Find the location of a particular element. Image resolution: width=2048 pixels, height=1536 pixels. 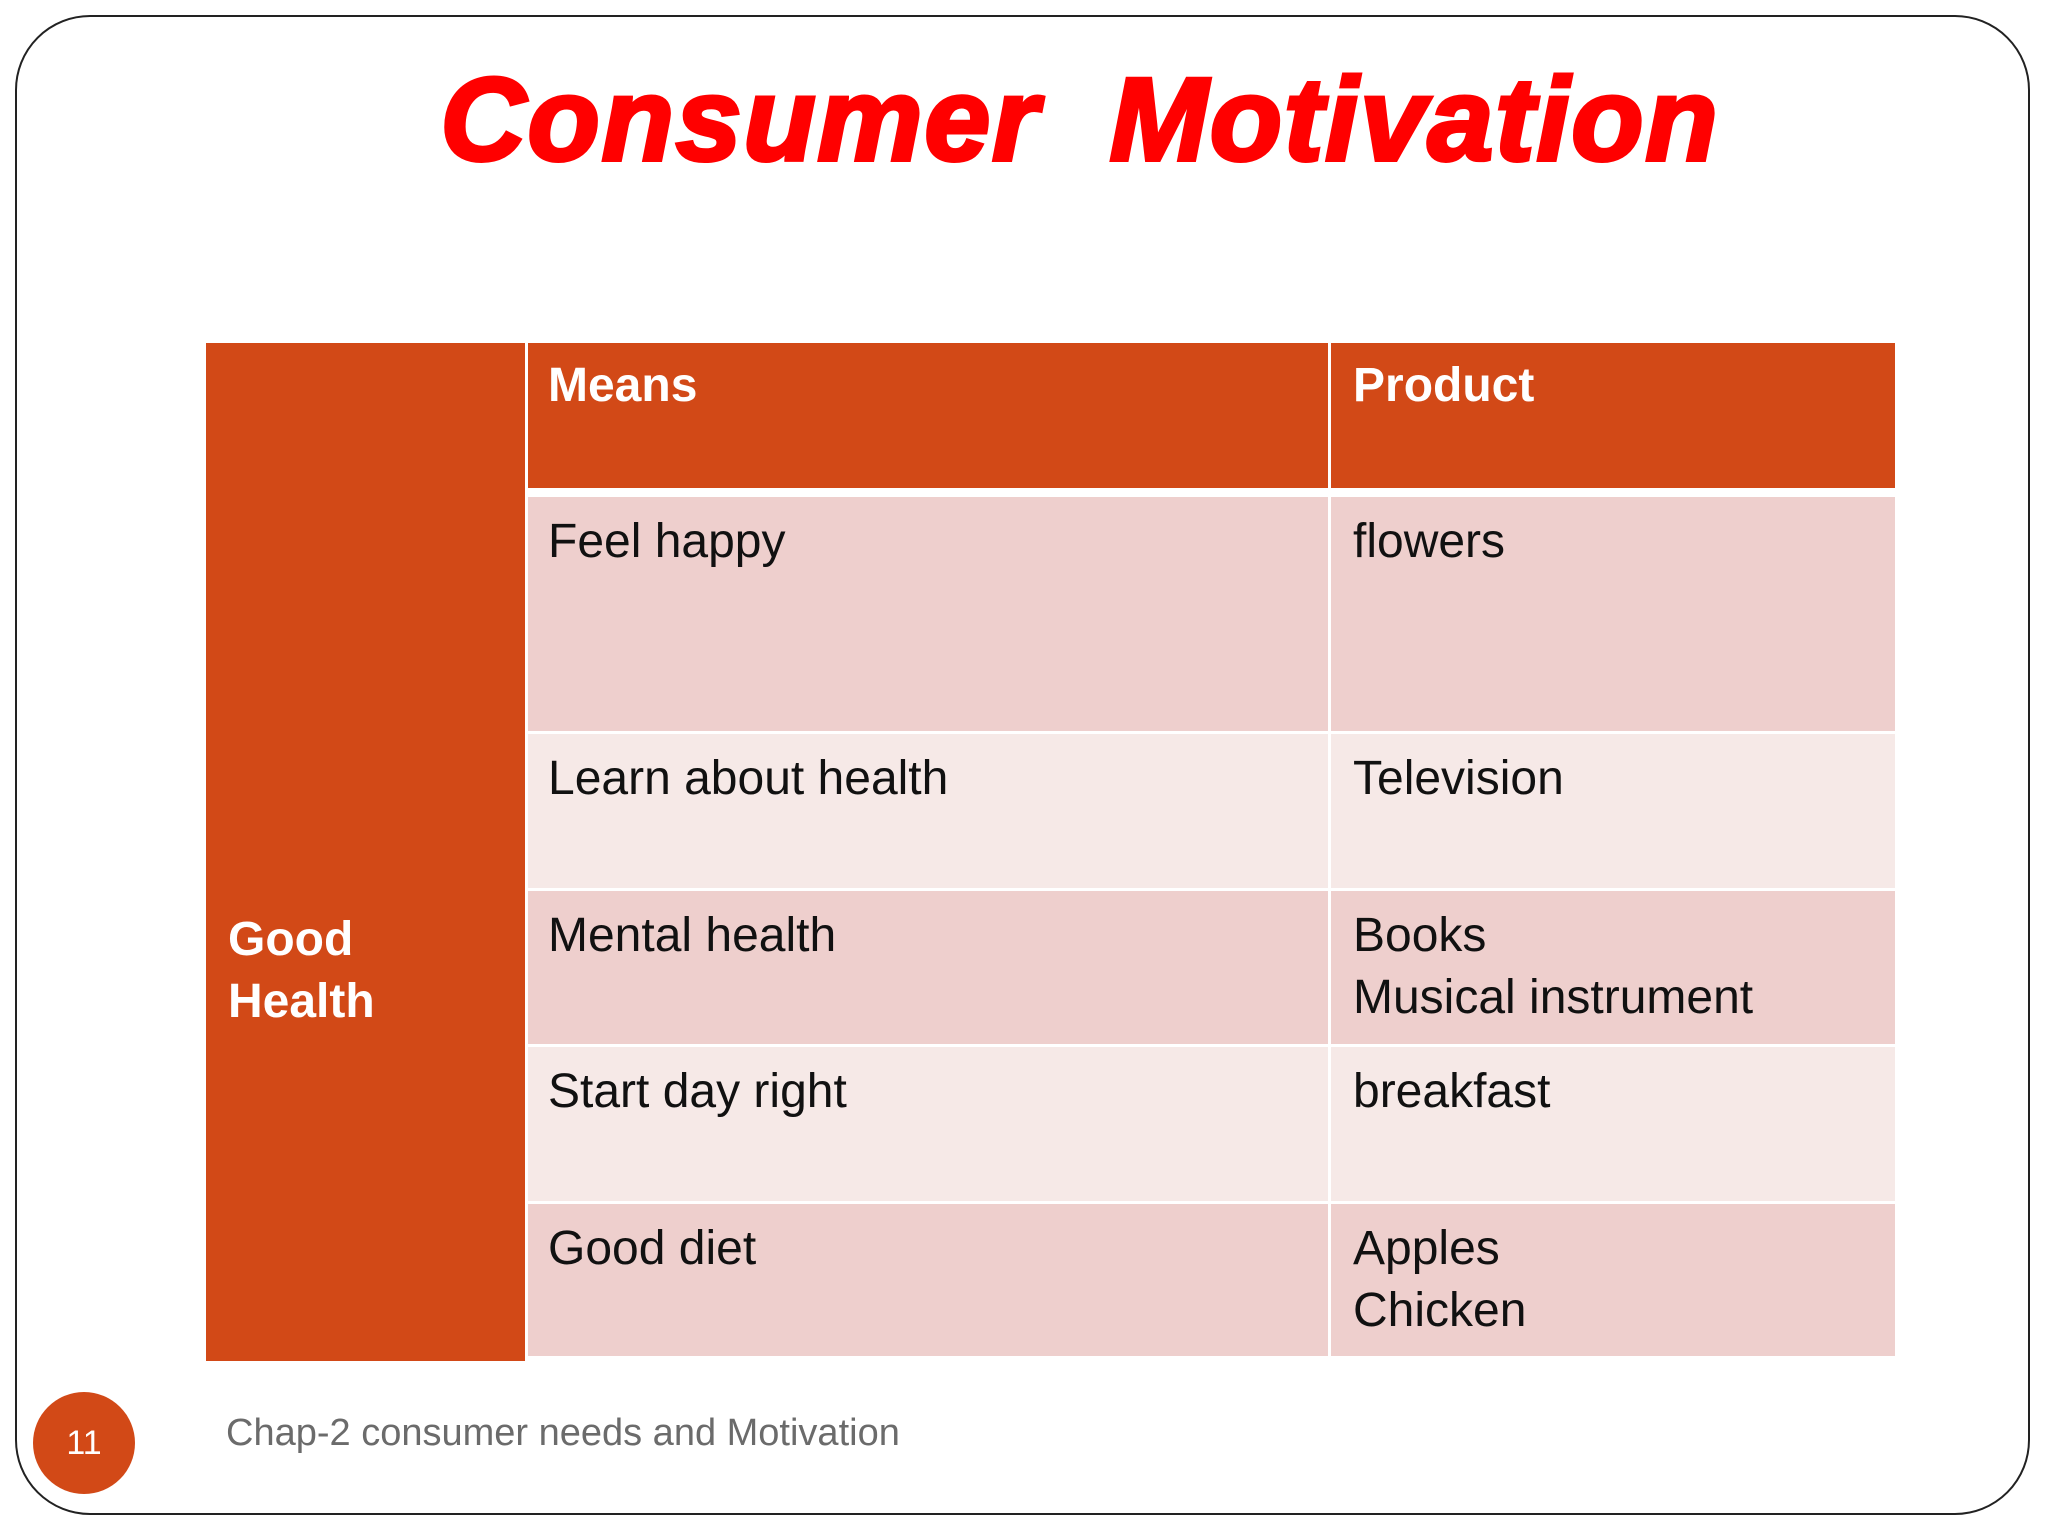

means-cell: Start day right is located at coordinates (929, 1124).